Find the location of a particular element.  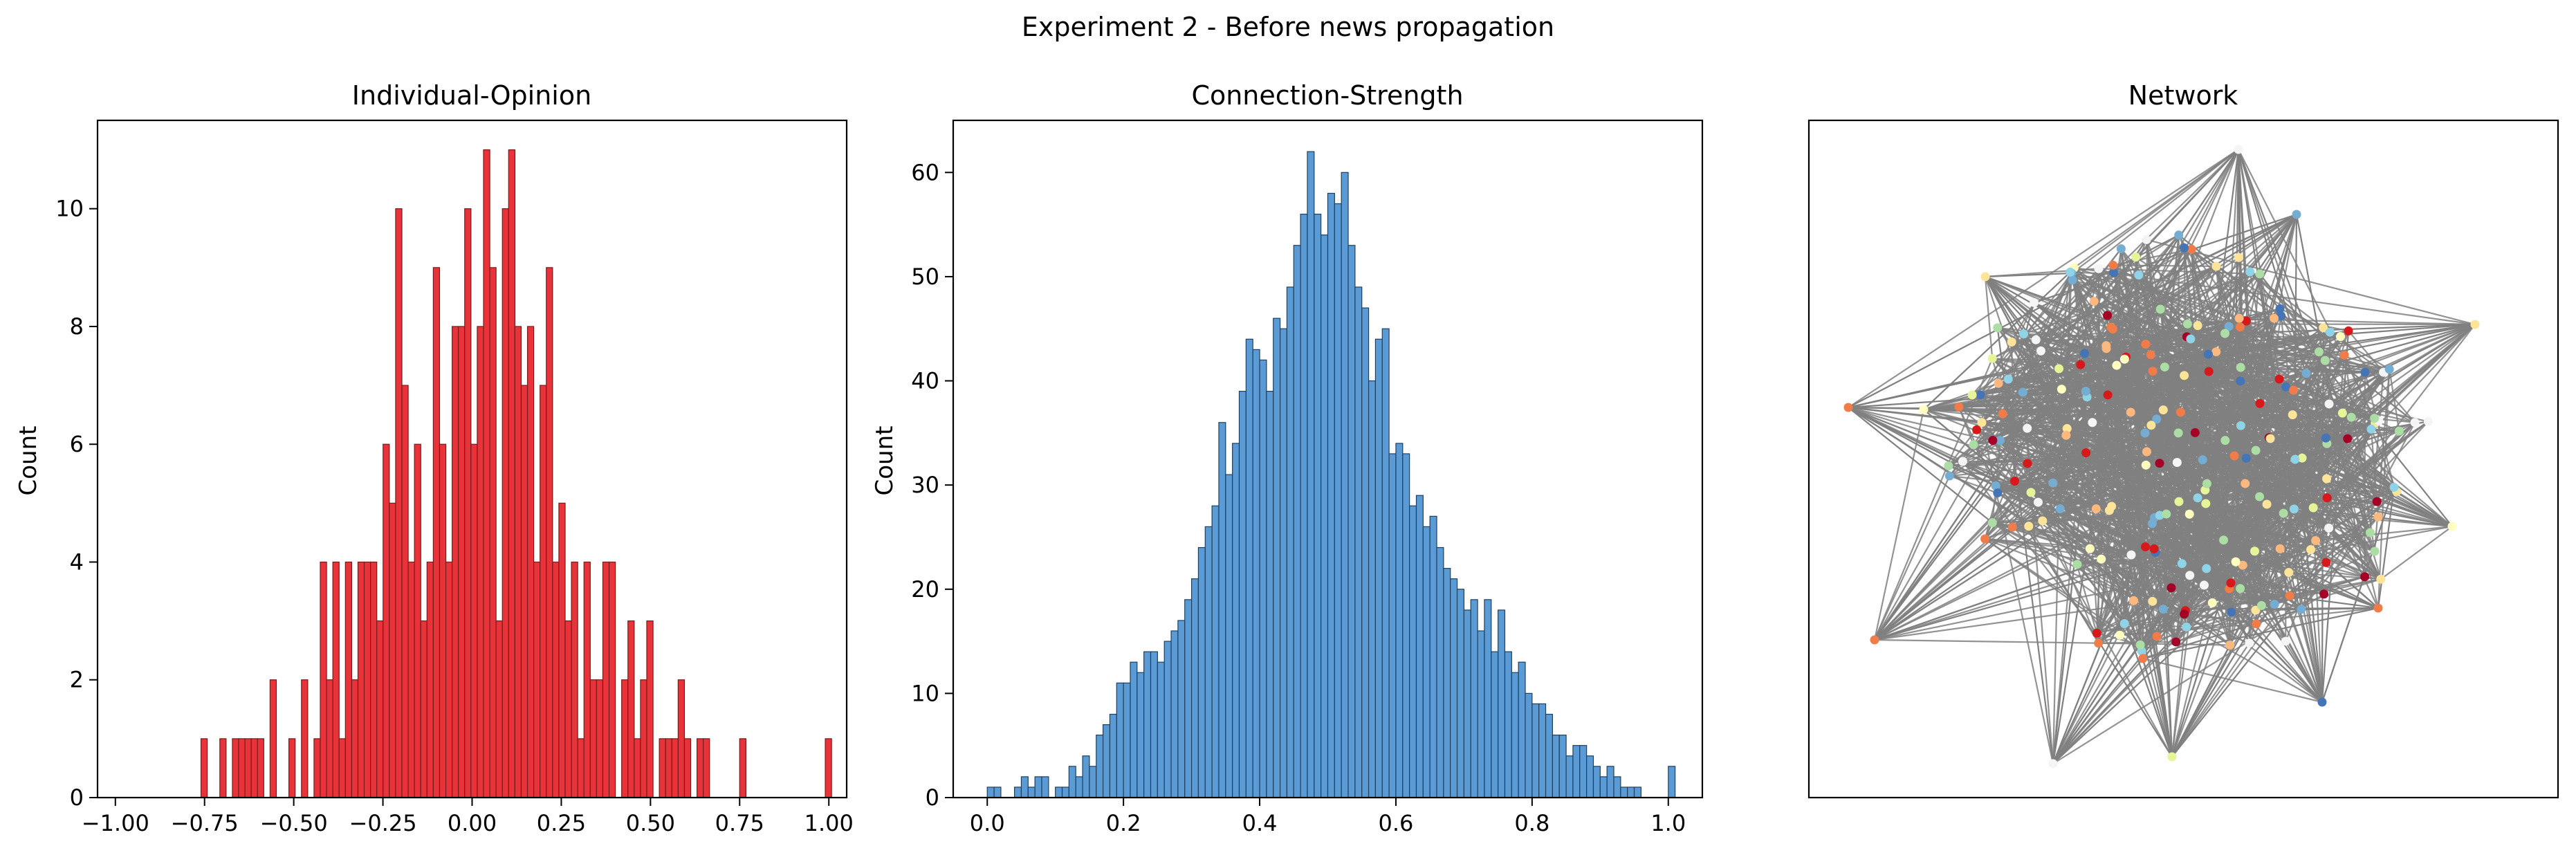

figure-suptitle: Experiment 2 - Before news propagation is located at coordinates (1288, 27).